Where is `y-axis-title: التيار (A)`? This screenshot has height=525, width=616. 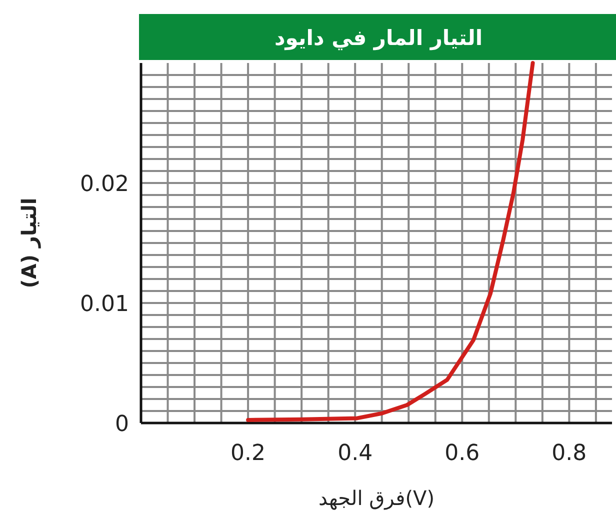 y-axis-title: التيار (A) is located at coordinates (29, 243).